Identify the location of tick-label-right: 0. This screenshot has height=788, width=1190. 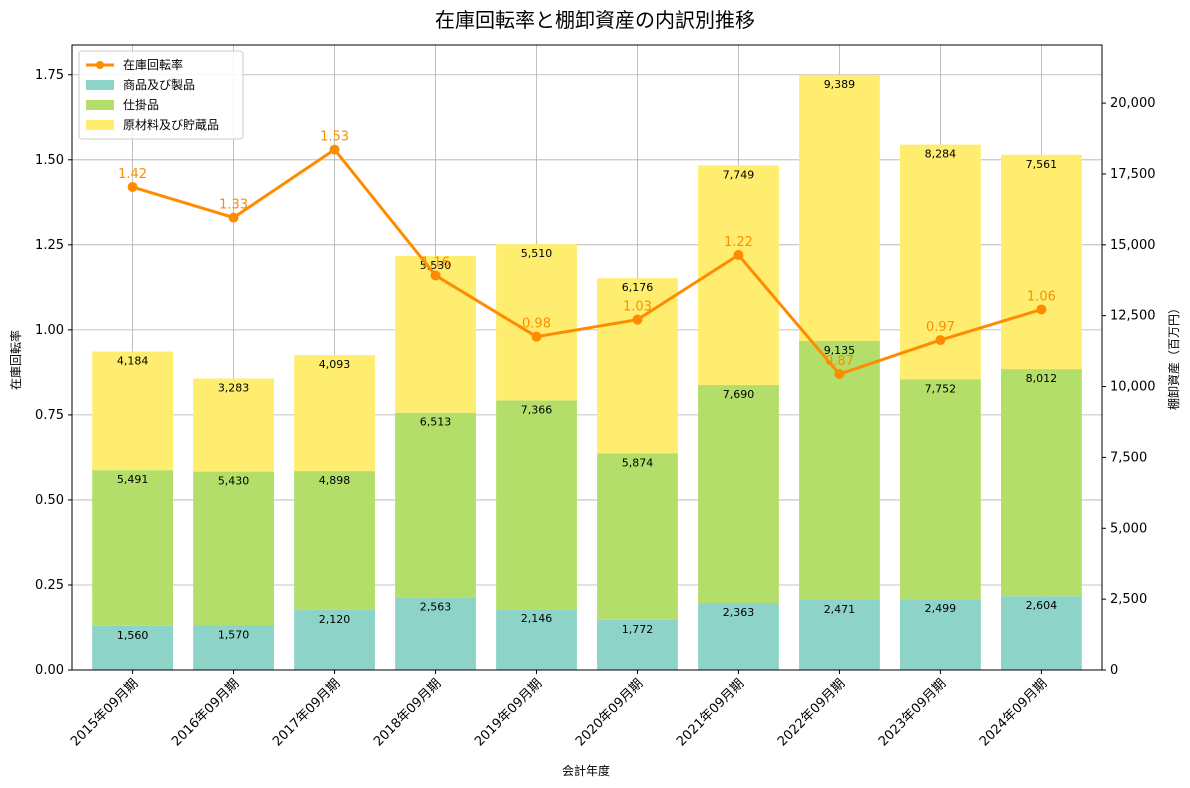
(1114, 670).